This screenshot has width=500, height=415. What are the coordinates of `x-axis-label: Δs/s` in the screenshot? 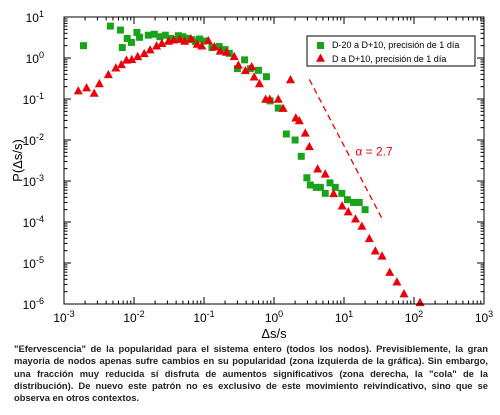 It's located at (274, 333).